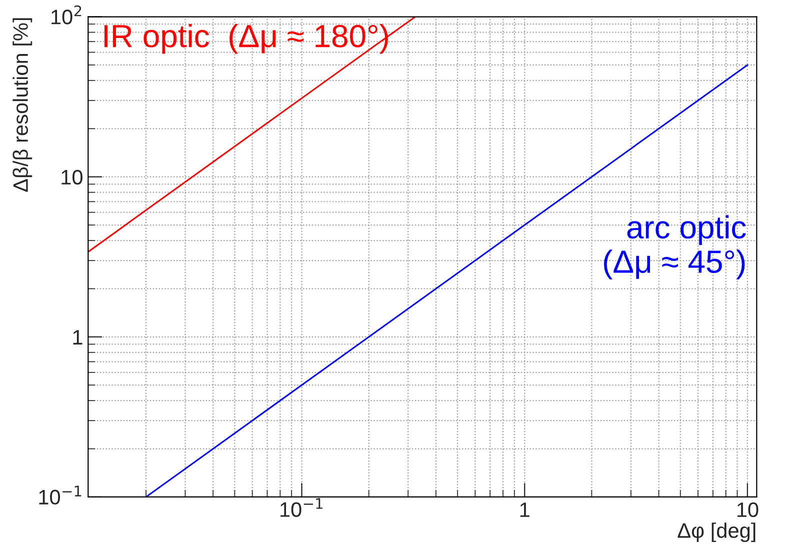 The height and width of the screenshot is (559, 794). Describe the element at coordinates (22, 105) in the screenshot. I see `y-axis-title: Δβ/β resolution [%]` at that location.